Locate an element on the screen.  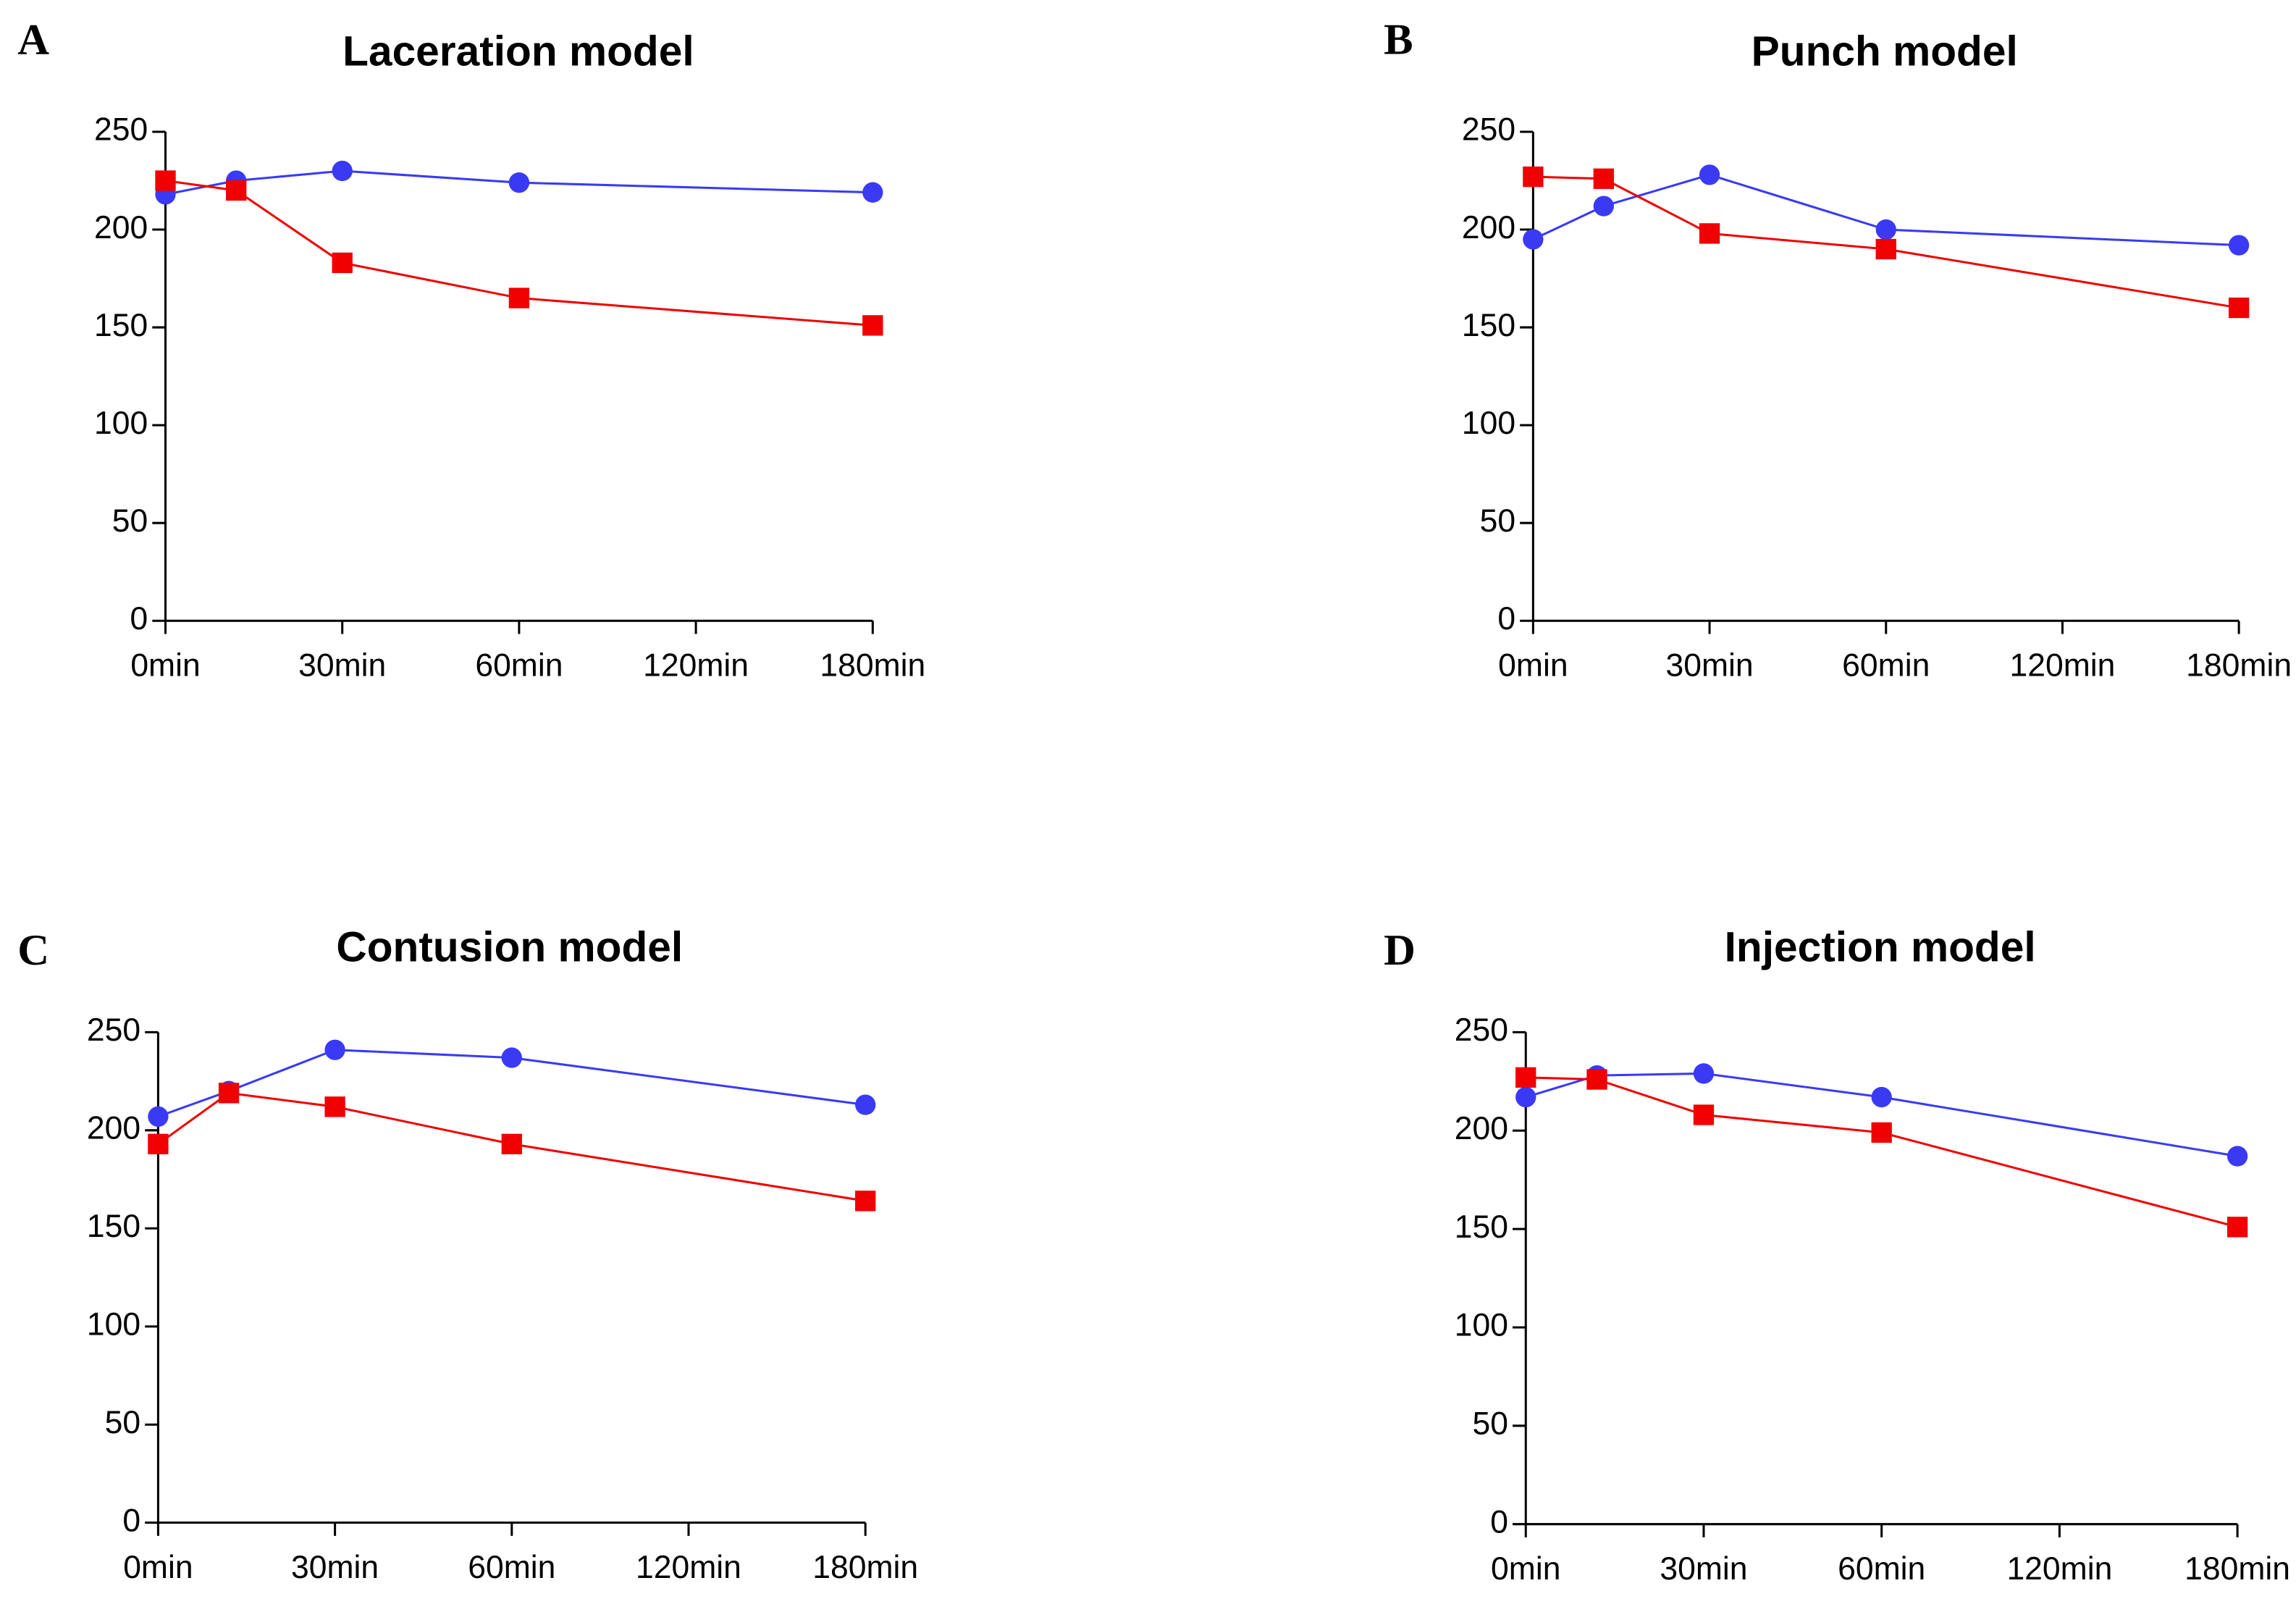
panel-label: D is located at coordinates (1400, 950).